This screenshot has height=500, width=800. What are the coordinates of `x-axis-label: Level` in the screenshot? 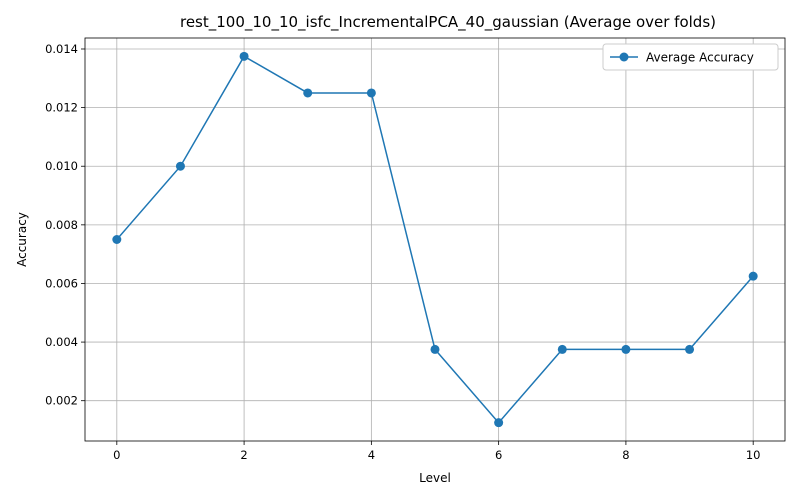 It's located at (435, 478).